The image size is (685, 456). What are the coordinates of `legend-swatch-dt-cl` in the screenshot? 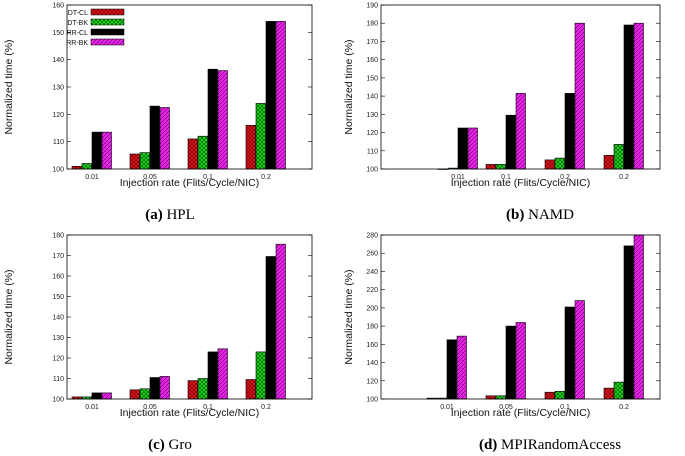 It's located at (107, 12).